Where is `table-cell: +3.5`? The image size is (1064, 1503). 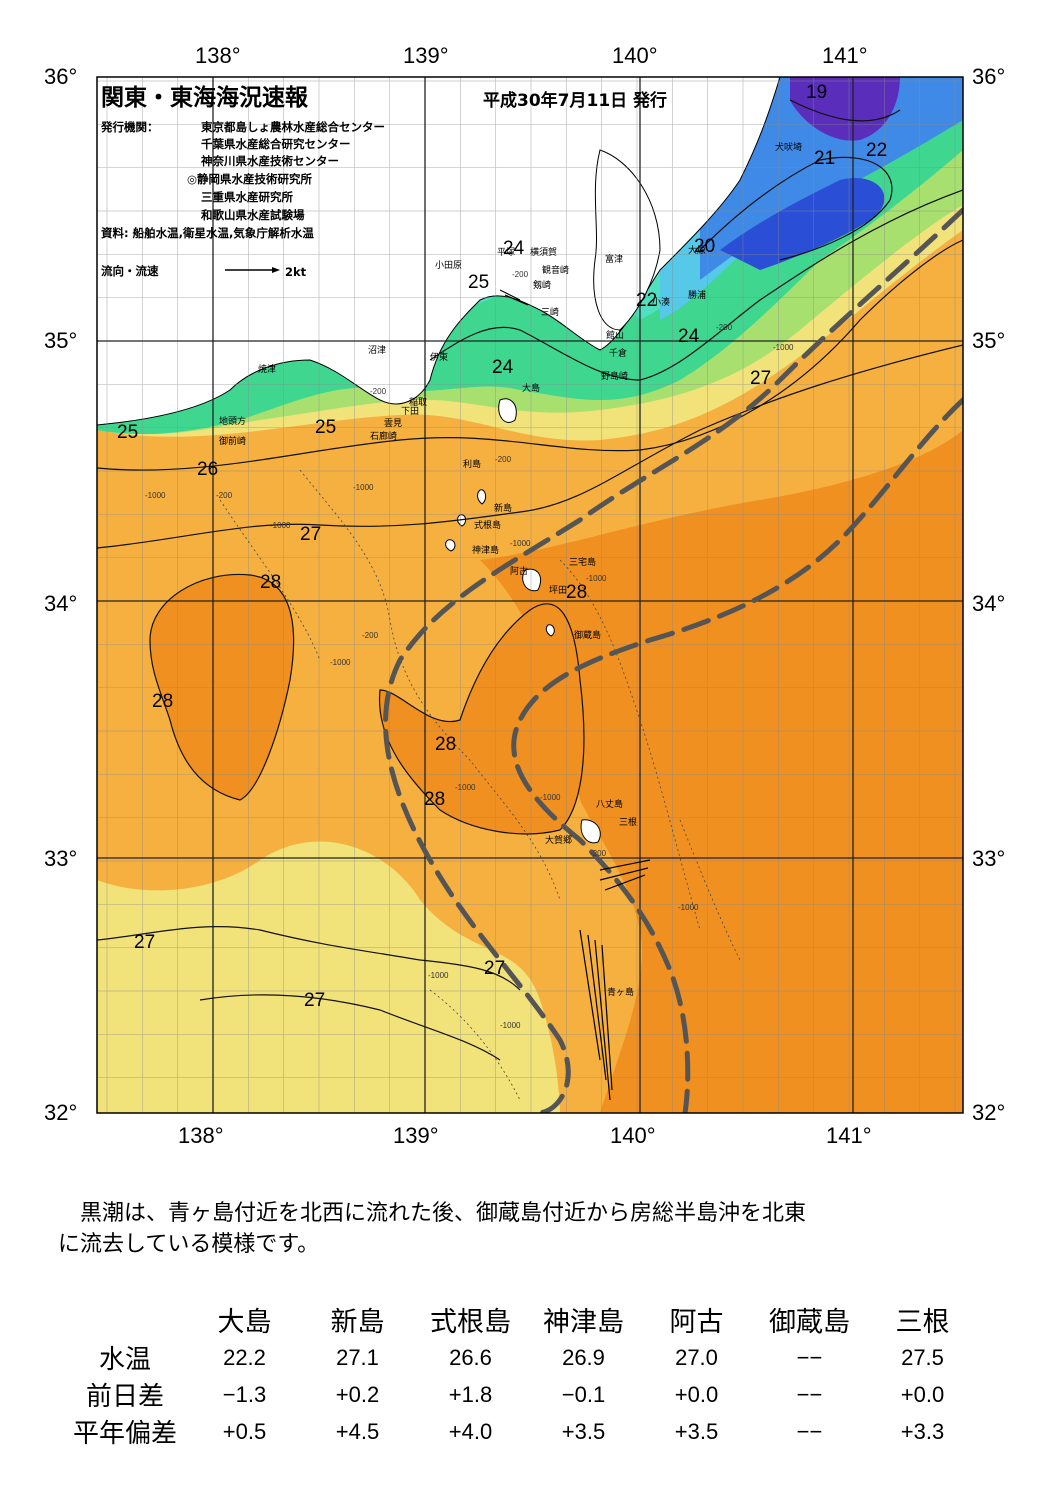 table-cell: +3.5 is located at coordinates (583, 1431).